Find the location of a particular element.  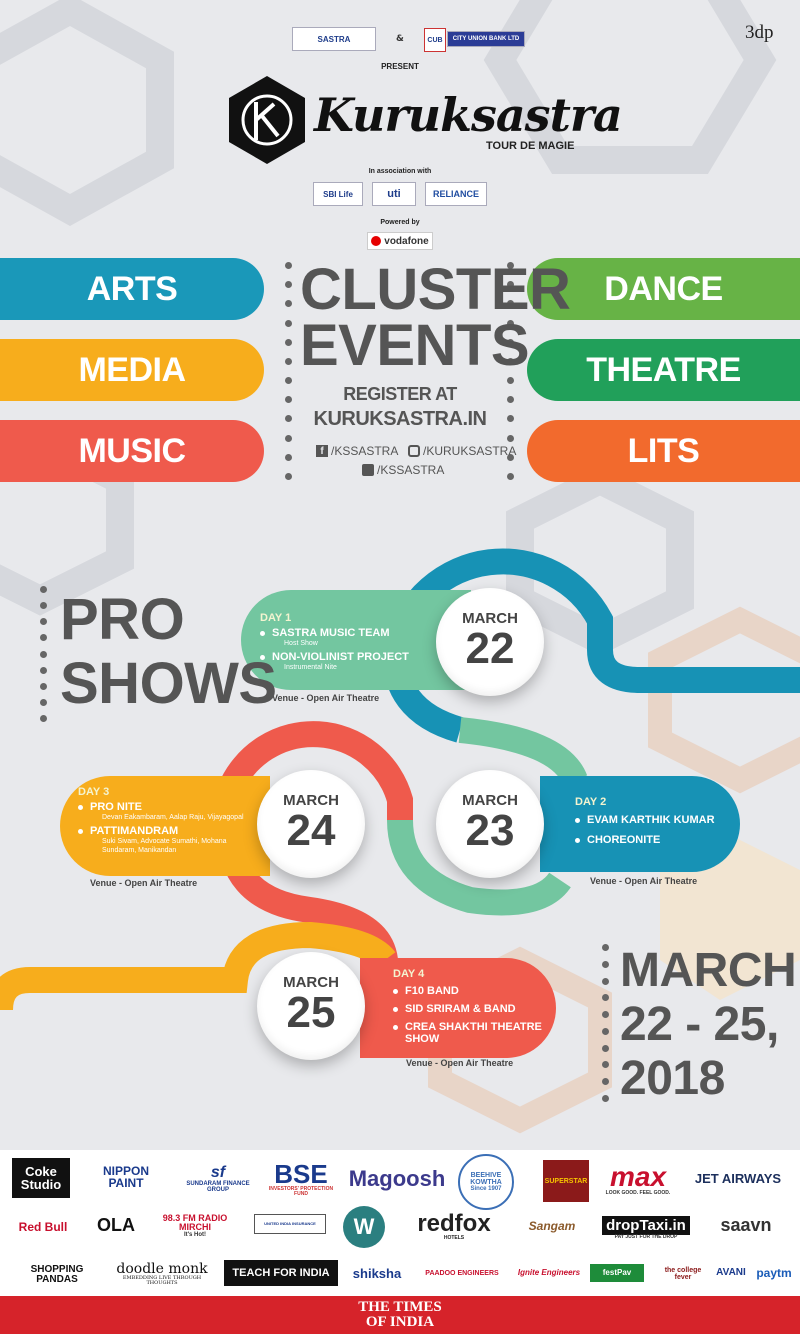

cluster-dance: DANCE is located at coordinates (663, 289).